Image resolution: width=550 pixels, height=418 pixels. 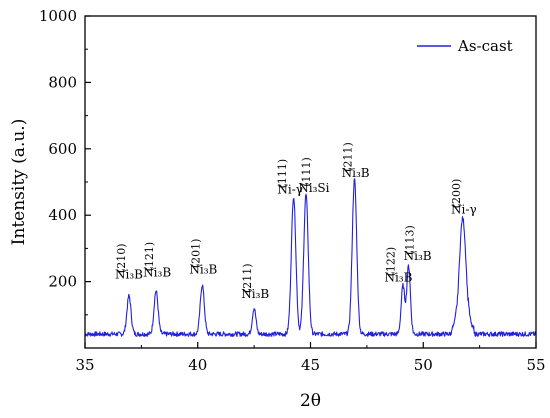 I want to click on y-tick-label: 400, so click(x=62, y=215).